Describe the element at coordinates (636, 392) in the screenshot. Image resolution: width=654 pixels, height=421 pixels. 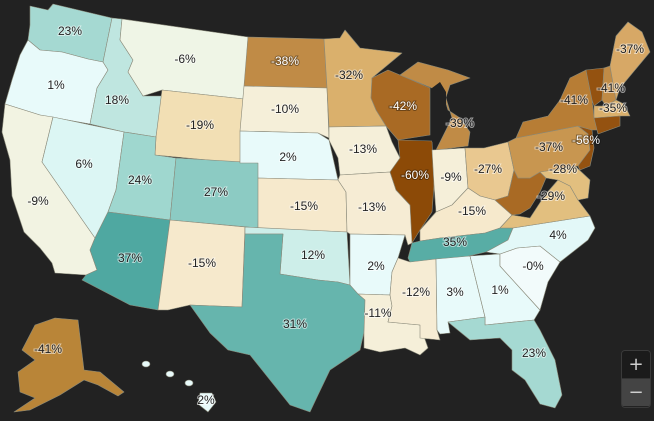
I see `zoom-out-button: −` at that location.